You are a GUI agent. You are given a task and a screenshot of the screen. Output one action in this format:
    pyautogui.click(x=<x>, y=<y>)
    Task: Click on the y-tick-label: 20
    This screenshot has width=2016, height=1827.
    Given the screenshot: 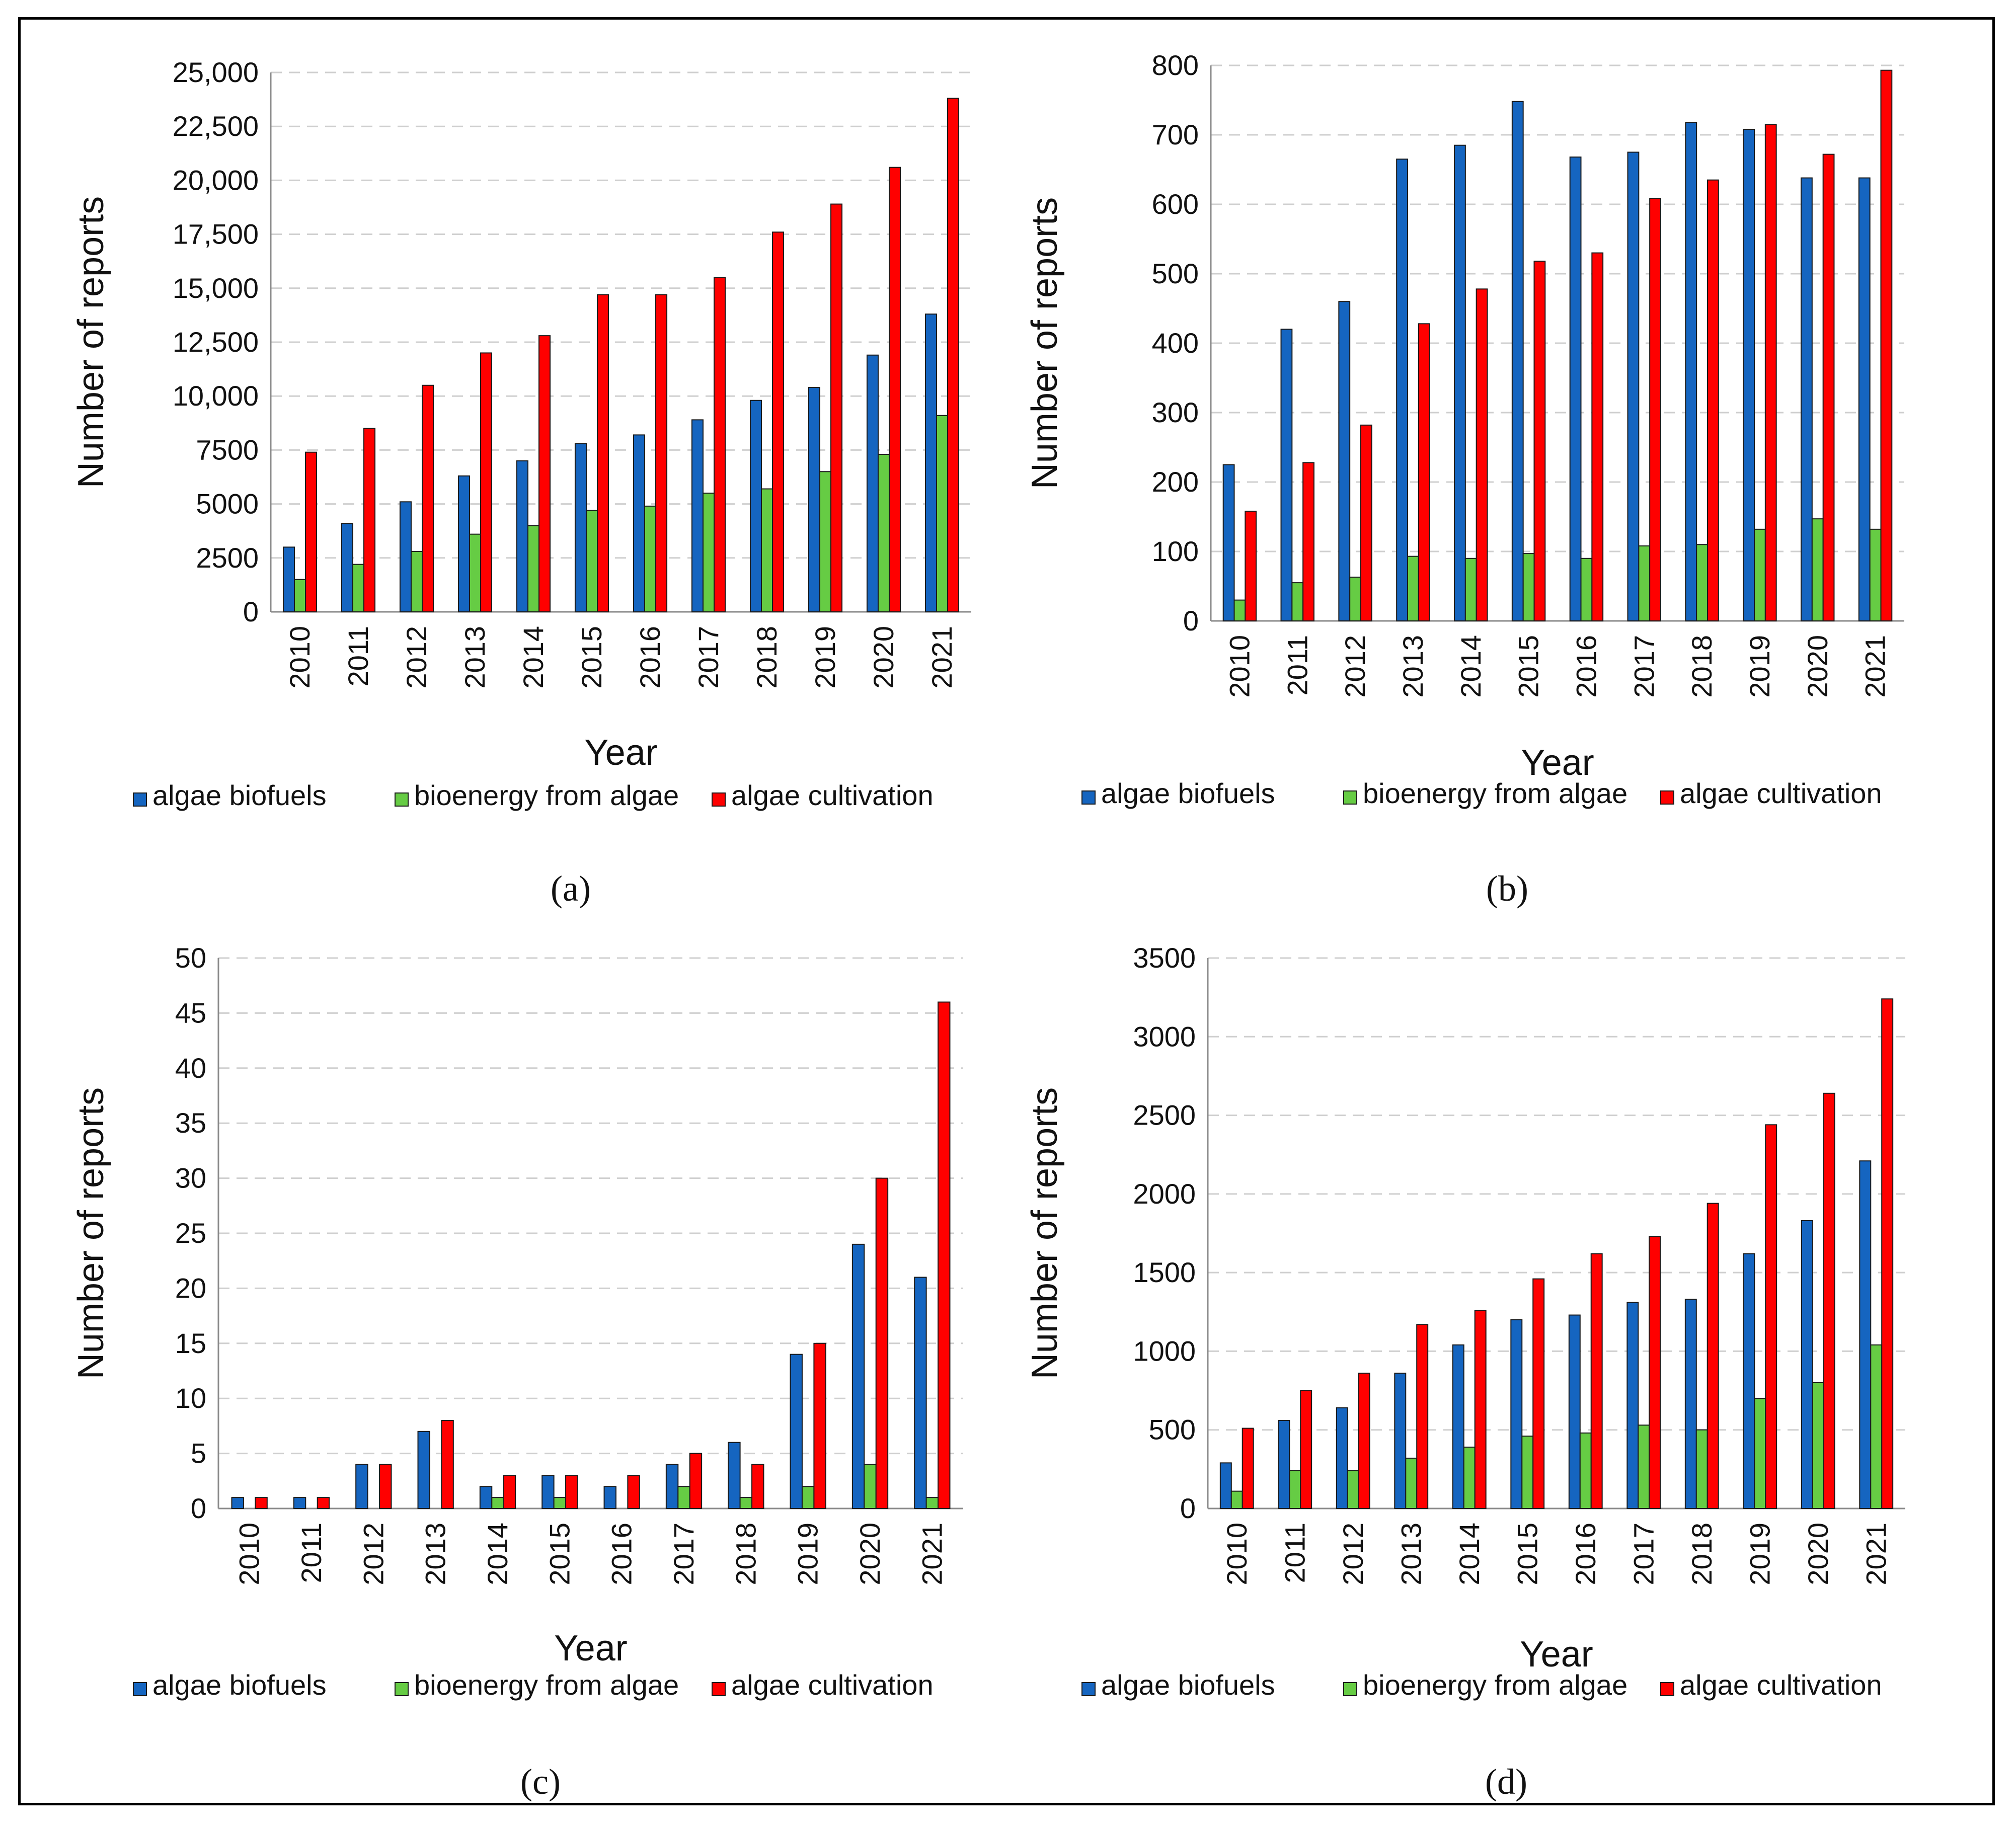 What is the action you would take?
    pyautogui.click(x=190, y=1288)
    